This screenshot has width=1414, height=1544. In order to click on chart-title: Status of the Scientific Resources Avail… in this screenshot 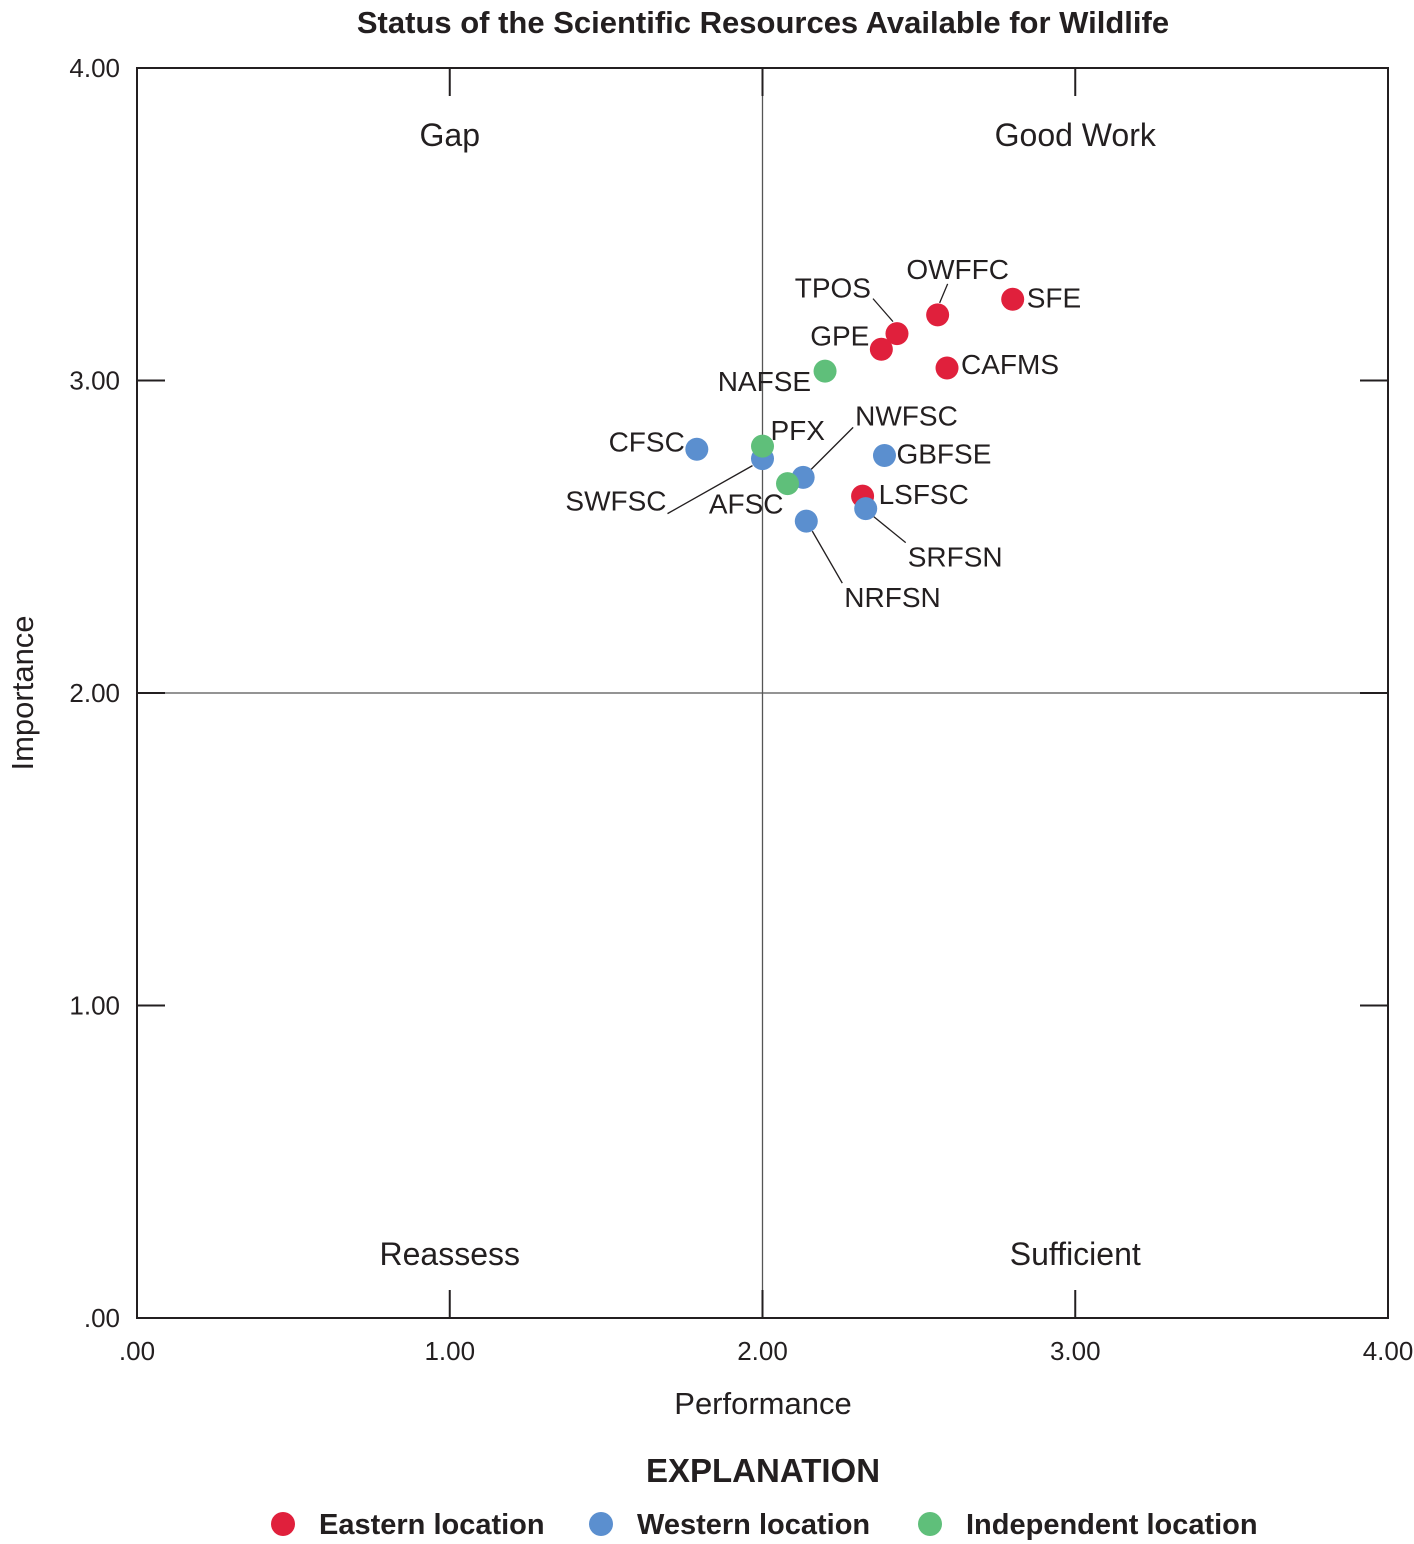, I will do `click(763, 22)`.